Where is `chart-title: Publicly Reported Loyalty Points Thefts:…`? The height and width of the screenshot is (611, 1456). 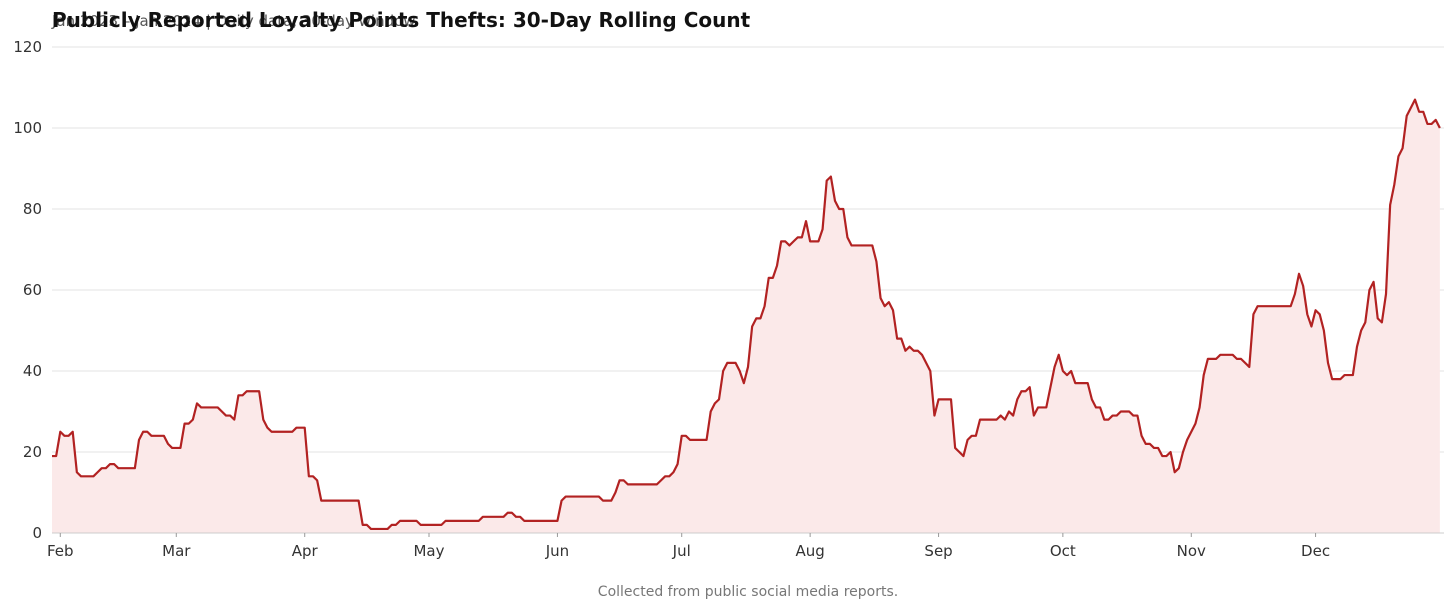
chart-title: Publicly Reported Loyalty Points Thefts:… is located at coordinates (401, 20).